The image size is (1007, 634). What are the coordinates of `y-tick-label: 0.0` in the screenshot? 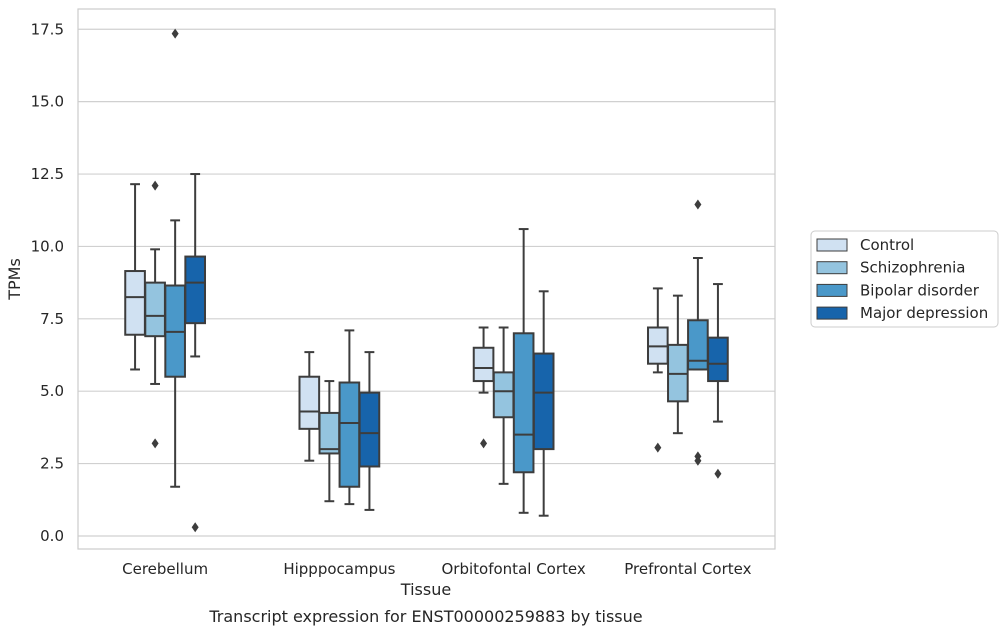 It's located at (52, 536).